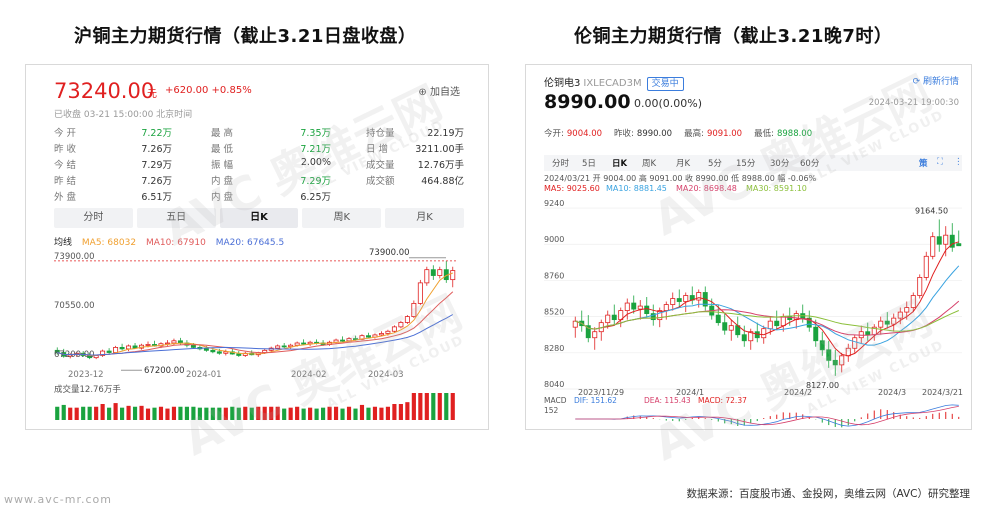  Describe the element at coordinates (255, 323) in the screenshot. I see `ma10-line` at that location.